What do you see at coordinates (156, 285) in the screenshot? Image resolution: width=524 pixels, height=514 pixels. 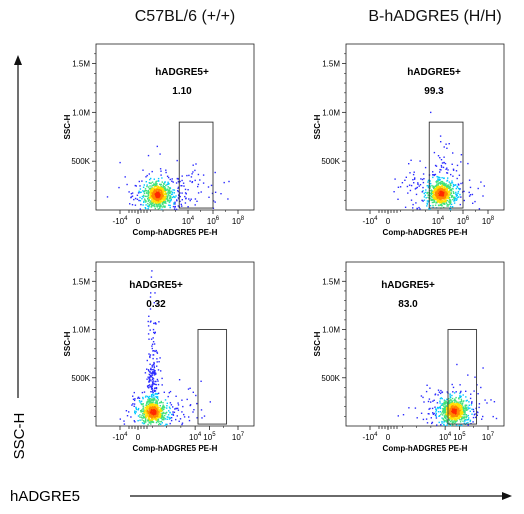 I see `gate-name: hADGRE5+` at bounding box center [156, 285].